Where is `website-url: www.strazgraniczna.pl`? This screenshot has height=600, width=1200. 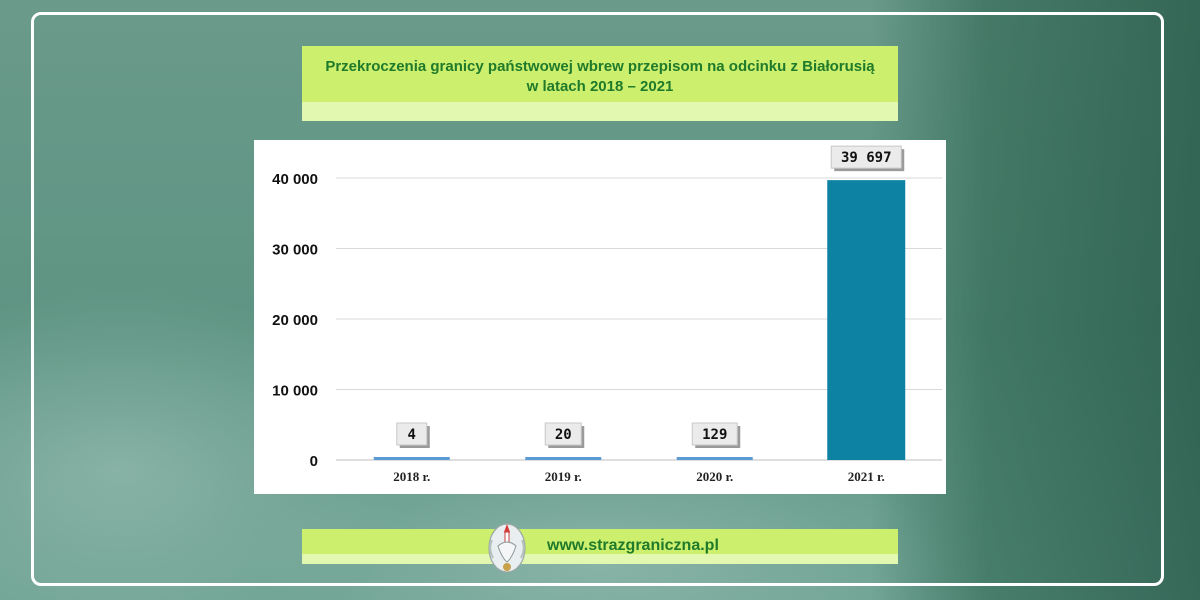 website-url: www.strazgraniczna.pl is located at coordinates (633, 545).